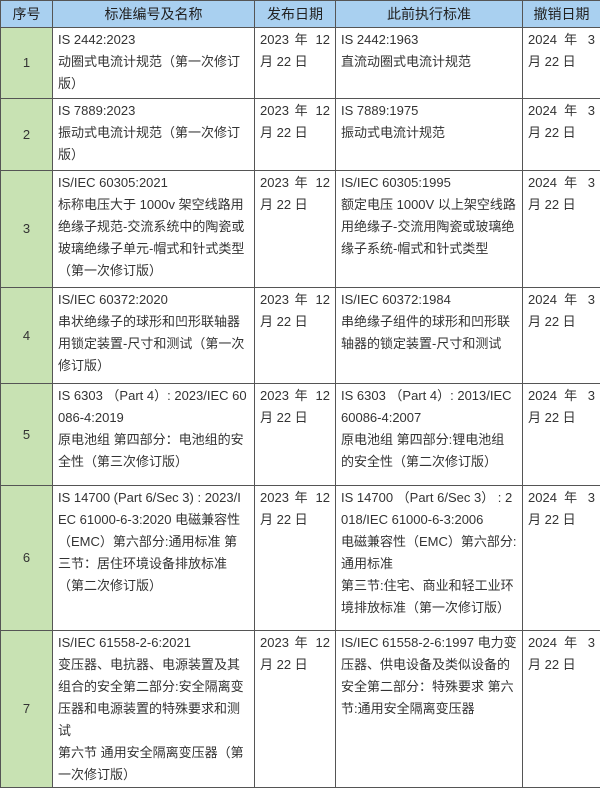 The height and width of the screenshot is (788, 600). Describe the element at coordinates (153, 451) in the screenshot. I see `standard-cell-line: 原电池组 第四部分：电池组的安全性（第三次修订版）` at that location.